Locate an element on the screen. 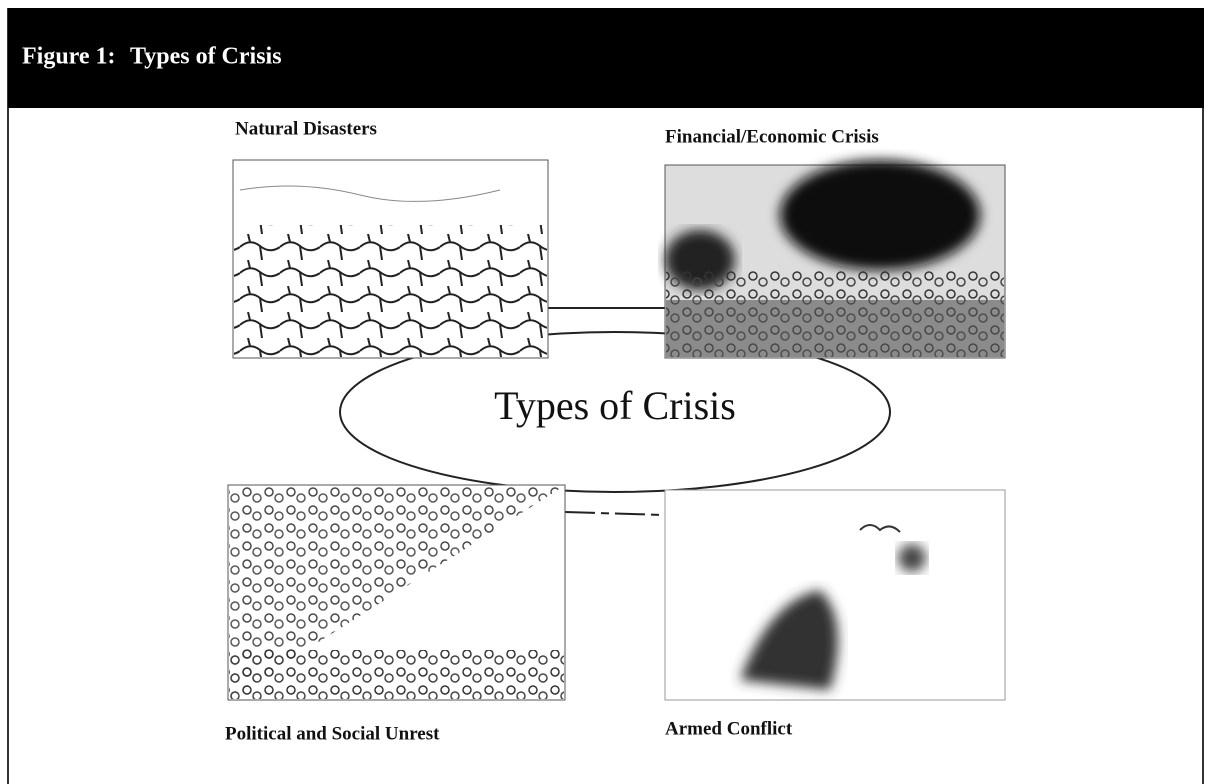  node-label: Financial/Economic Crisis is located at coordinates (772, 136).